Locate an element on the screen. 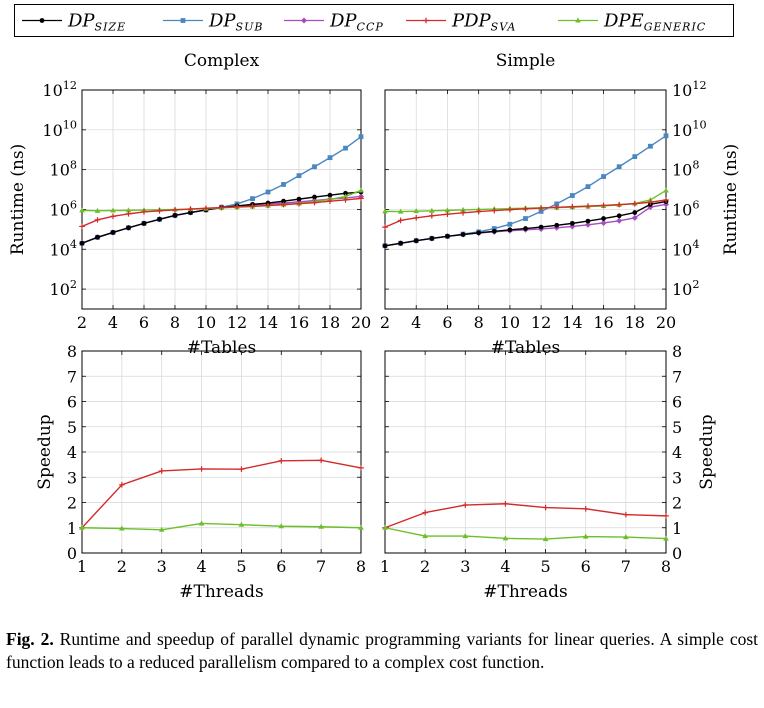 The image size is (764, 708). y-tick-label: 10² is located at coordinates (63, 288).